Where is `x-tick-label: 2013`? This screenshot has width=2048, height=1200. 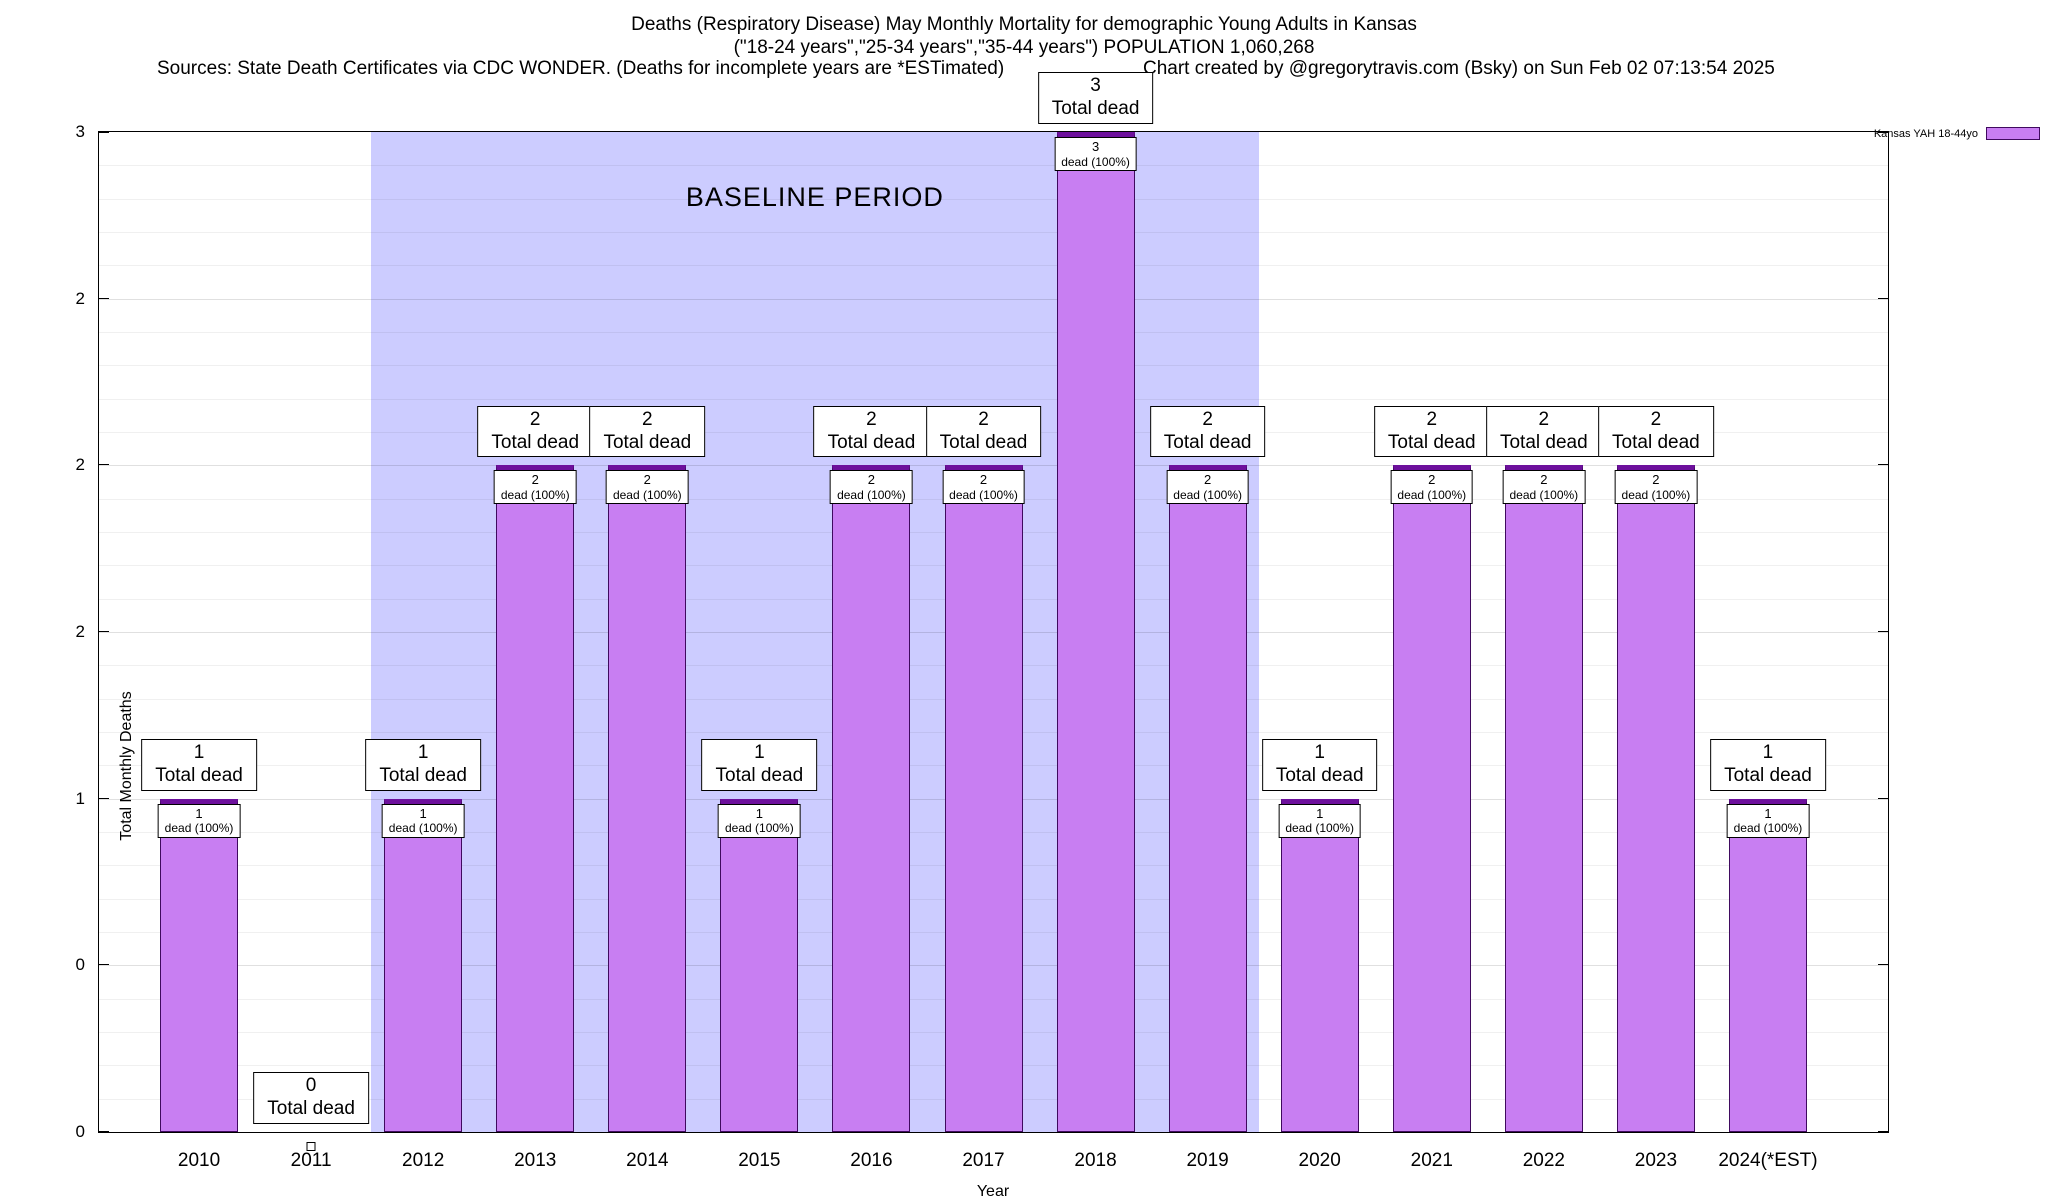 x-tick-label: 2013 is located at coordinates (535, 1160).